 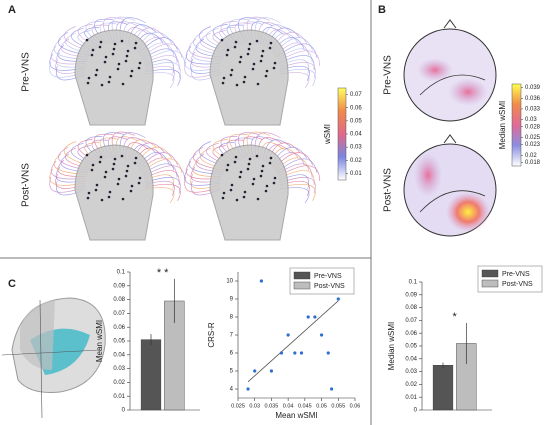 What do you see at coordinates (356, 95) in the screenshot?
I see `colorbar-tick-label: 0.07` at bounding box center [356, 95].